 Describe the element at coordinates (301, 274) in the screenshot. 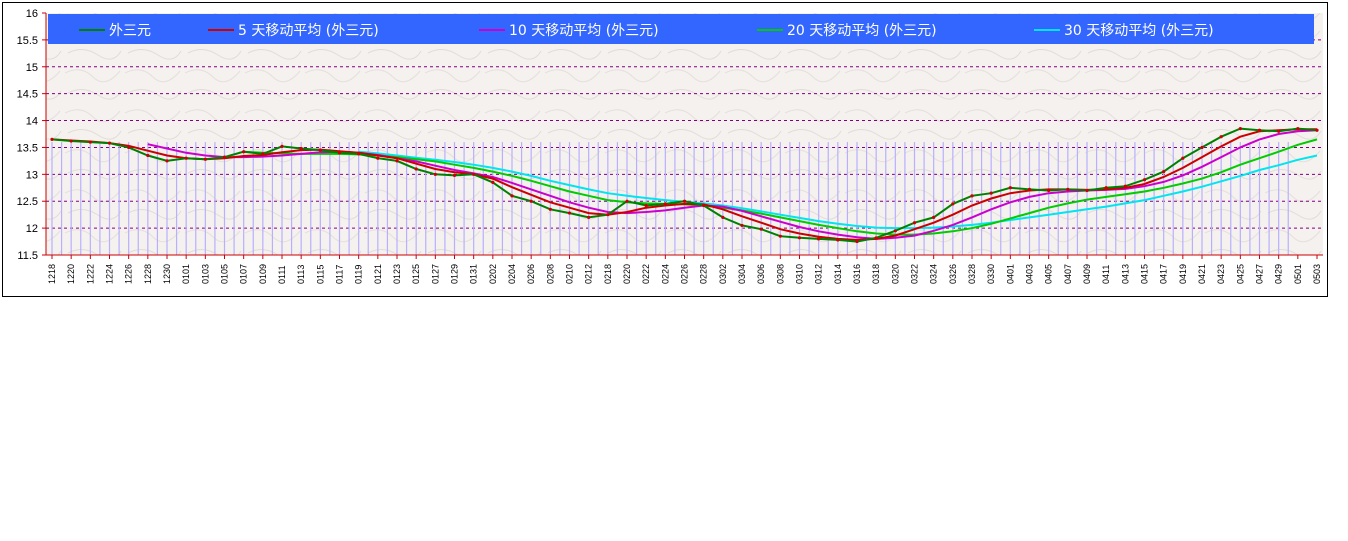

I see `x-tick-label: 0113` at that location.